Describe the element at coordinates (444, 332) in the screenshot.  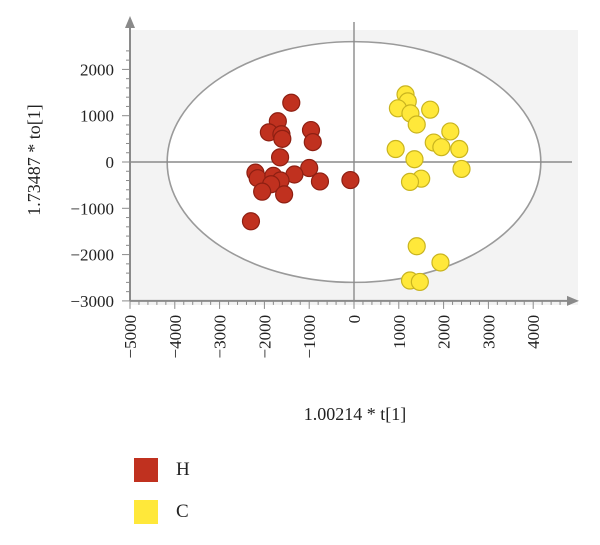
I see `x-tick-label: 2000` at that location.